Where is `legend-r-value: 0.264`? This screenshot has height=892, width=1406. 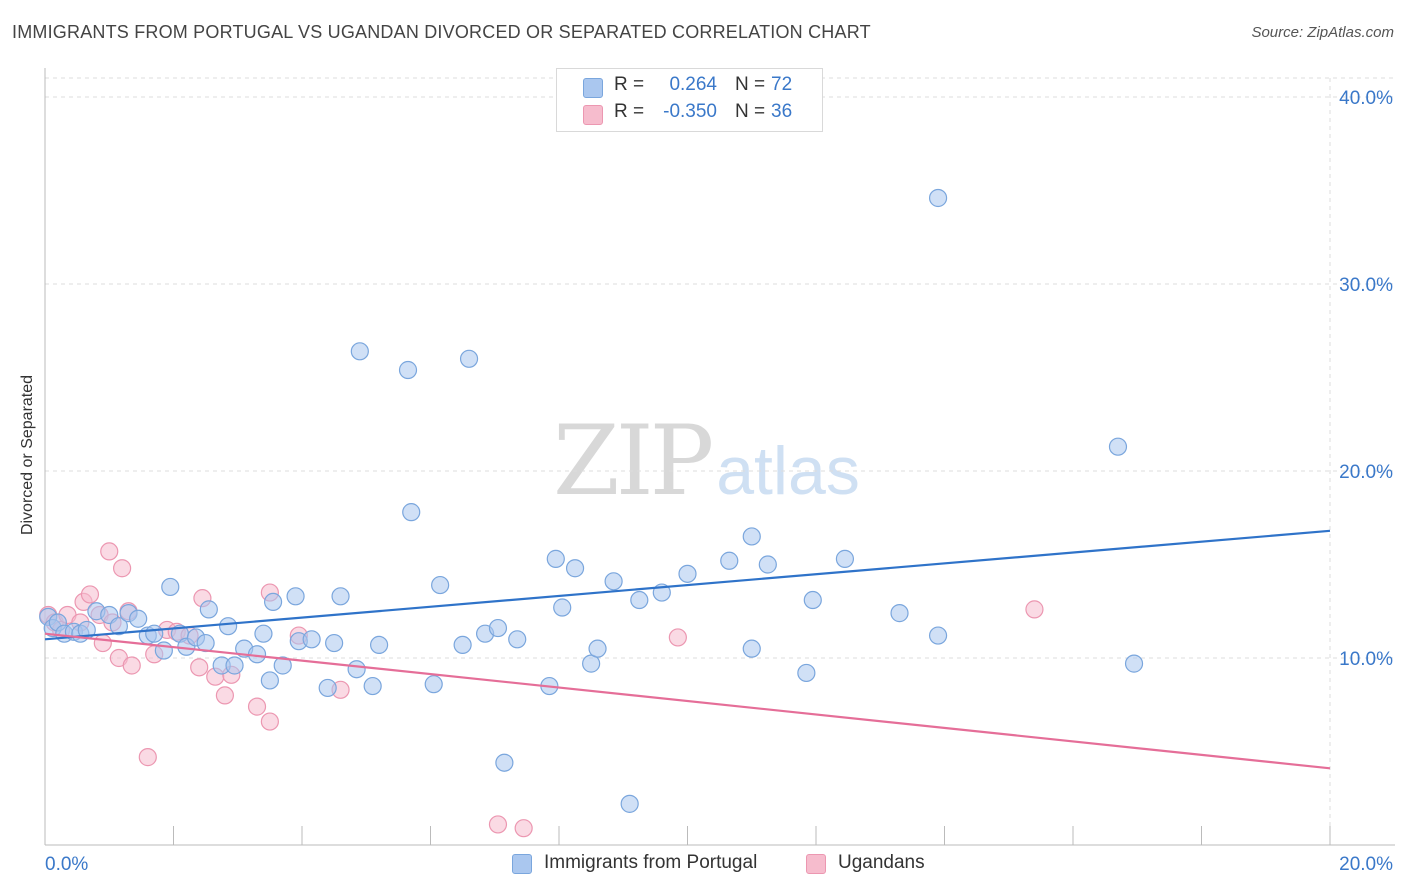
legend-r-value: 0.264 is located at coordinates (693, 84).